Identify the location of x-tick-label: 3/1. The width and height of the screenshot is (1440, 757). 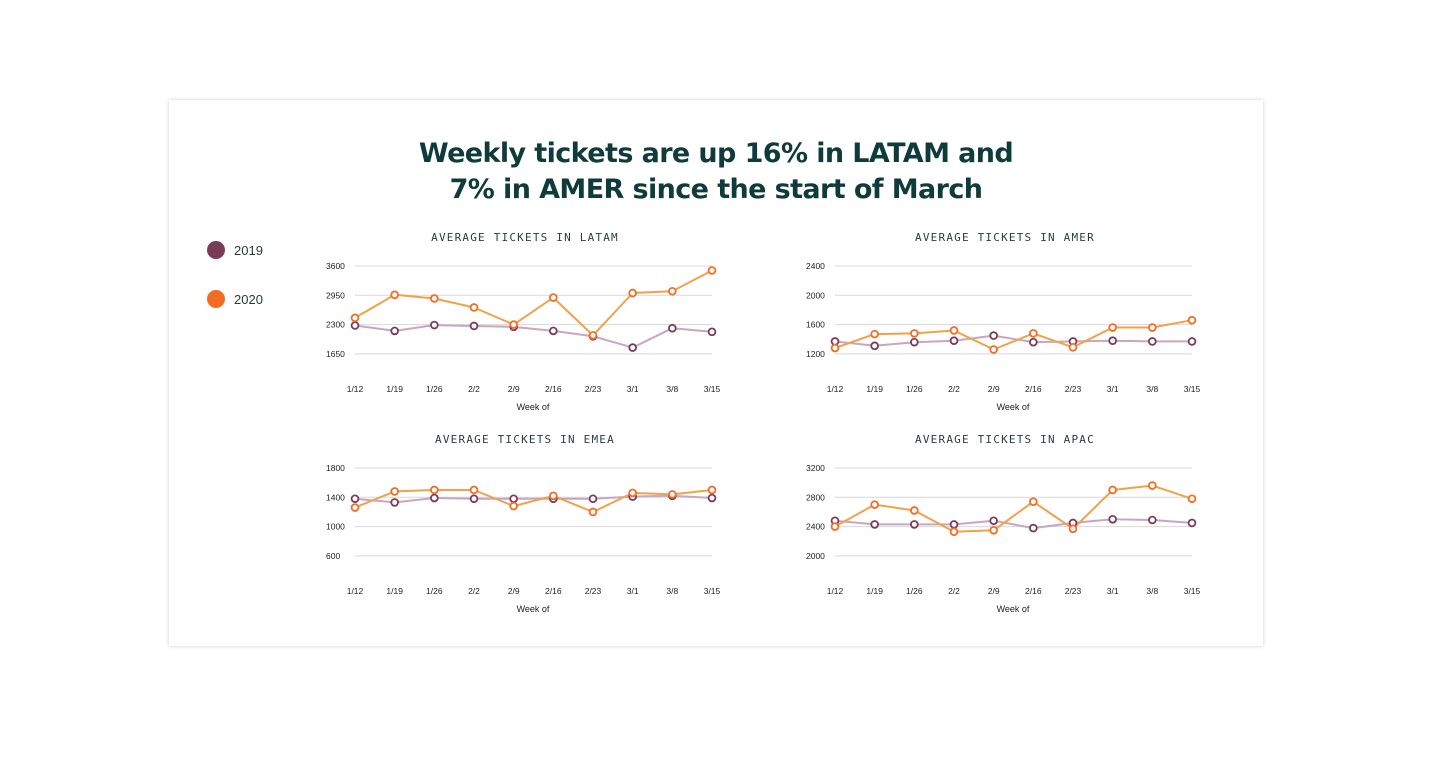
(1113, 389).